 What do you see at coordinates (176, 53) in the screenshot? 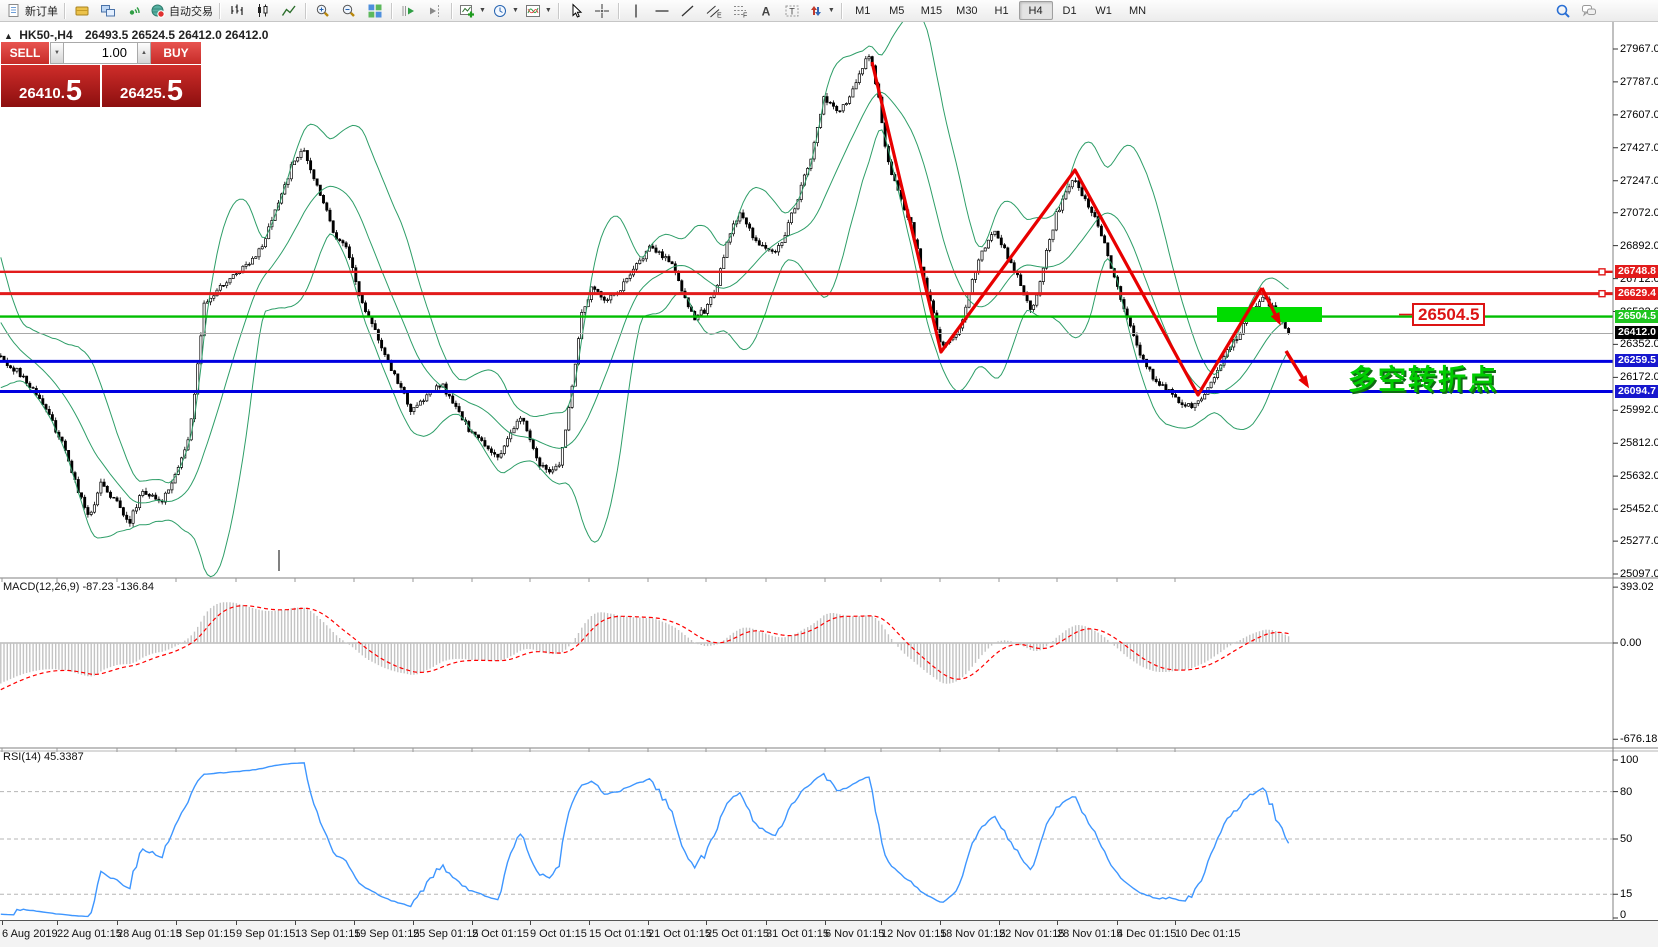
I see `buy-button: BUY` at bounding box center [176, 53].